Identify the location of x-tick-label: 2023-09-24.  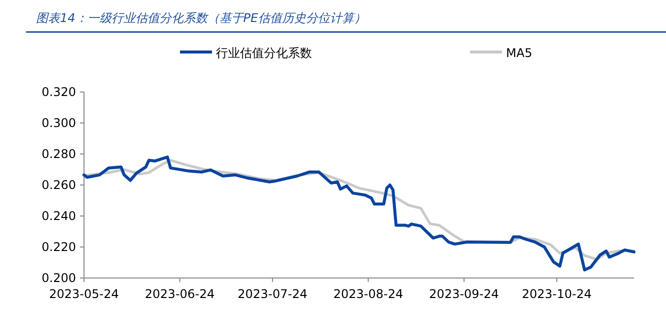
(464, 294).